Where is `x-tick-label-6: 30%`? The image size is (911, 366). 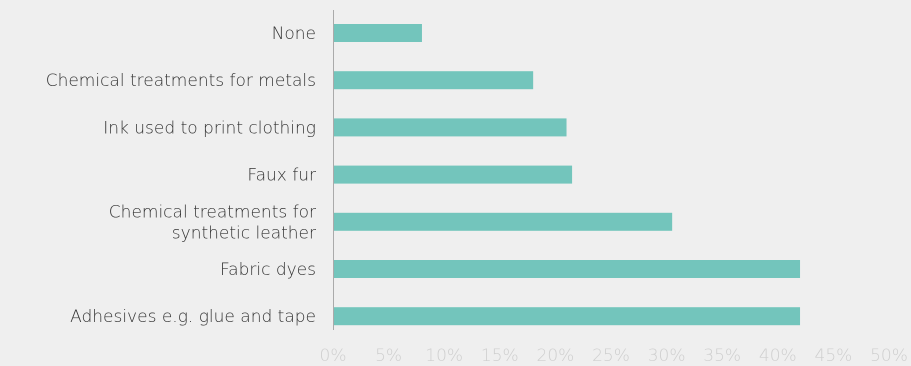
x-tick-label-6: 30% is located at coordinates (667, 356).